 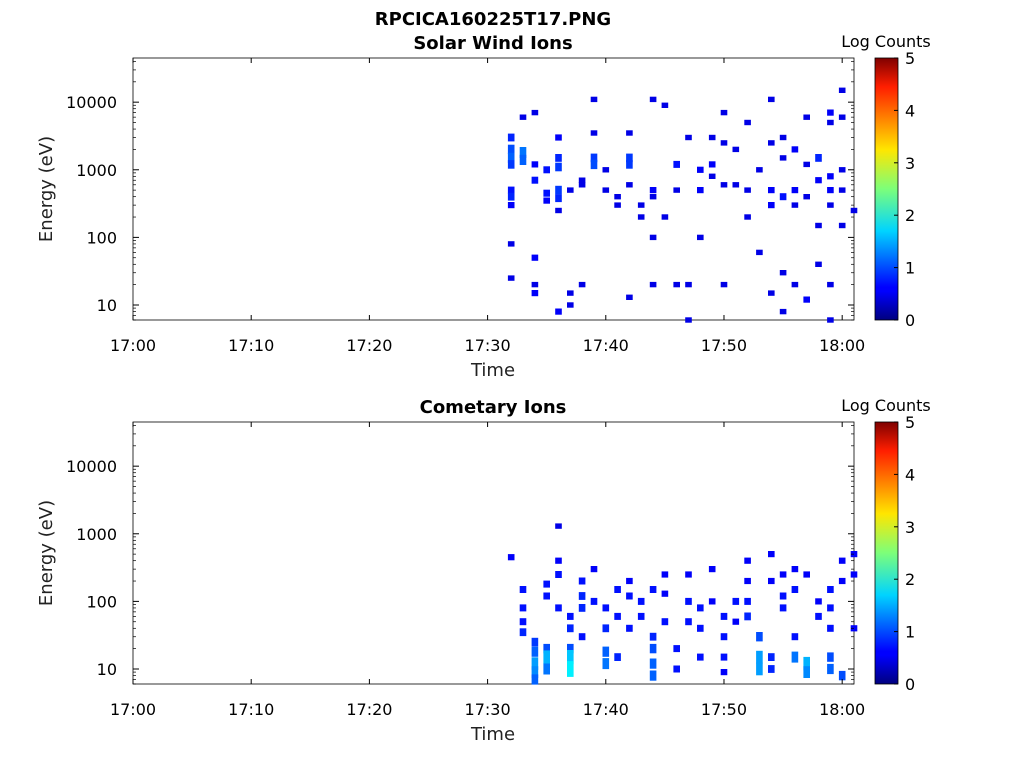 What do you see at coordinates (904, 189) in the screenshot?
I see `colorbar-ticks: 0 1 2 3 4 5` at bounding box center [904, 189].